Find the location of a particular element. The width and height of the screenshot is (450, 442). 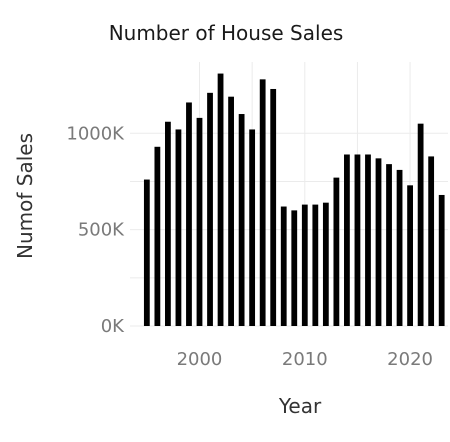

x-axis-title: Year is located at coordinates (300, 406).